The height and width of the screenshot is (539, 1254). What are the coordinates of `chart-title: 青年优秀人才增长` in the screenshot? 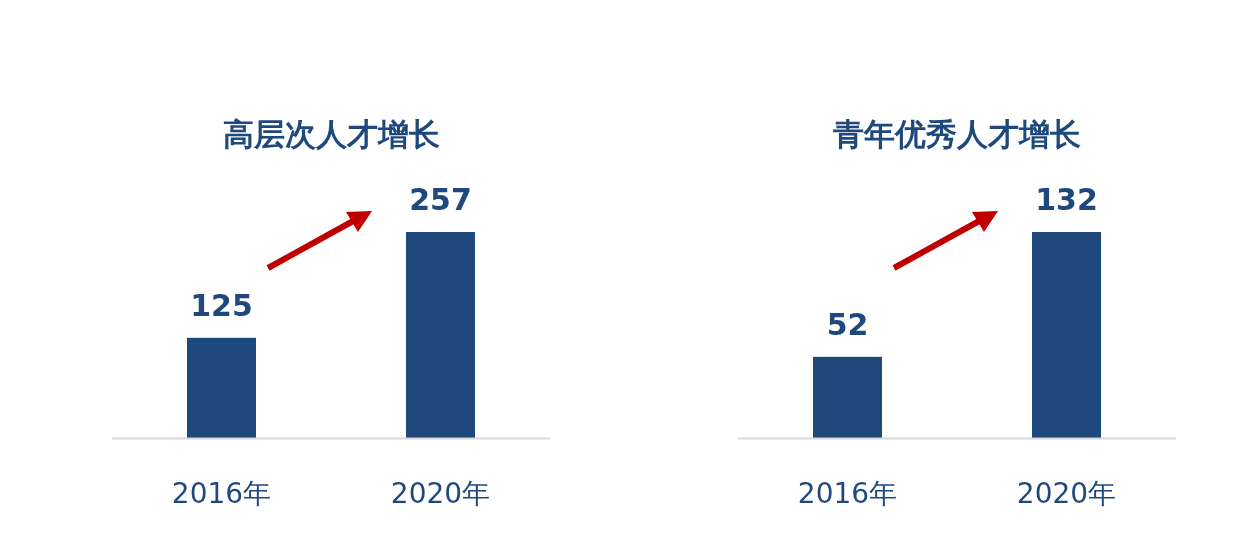 It's located at (956, 134).